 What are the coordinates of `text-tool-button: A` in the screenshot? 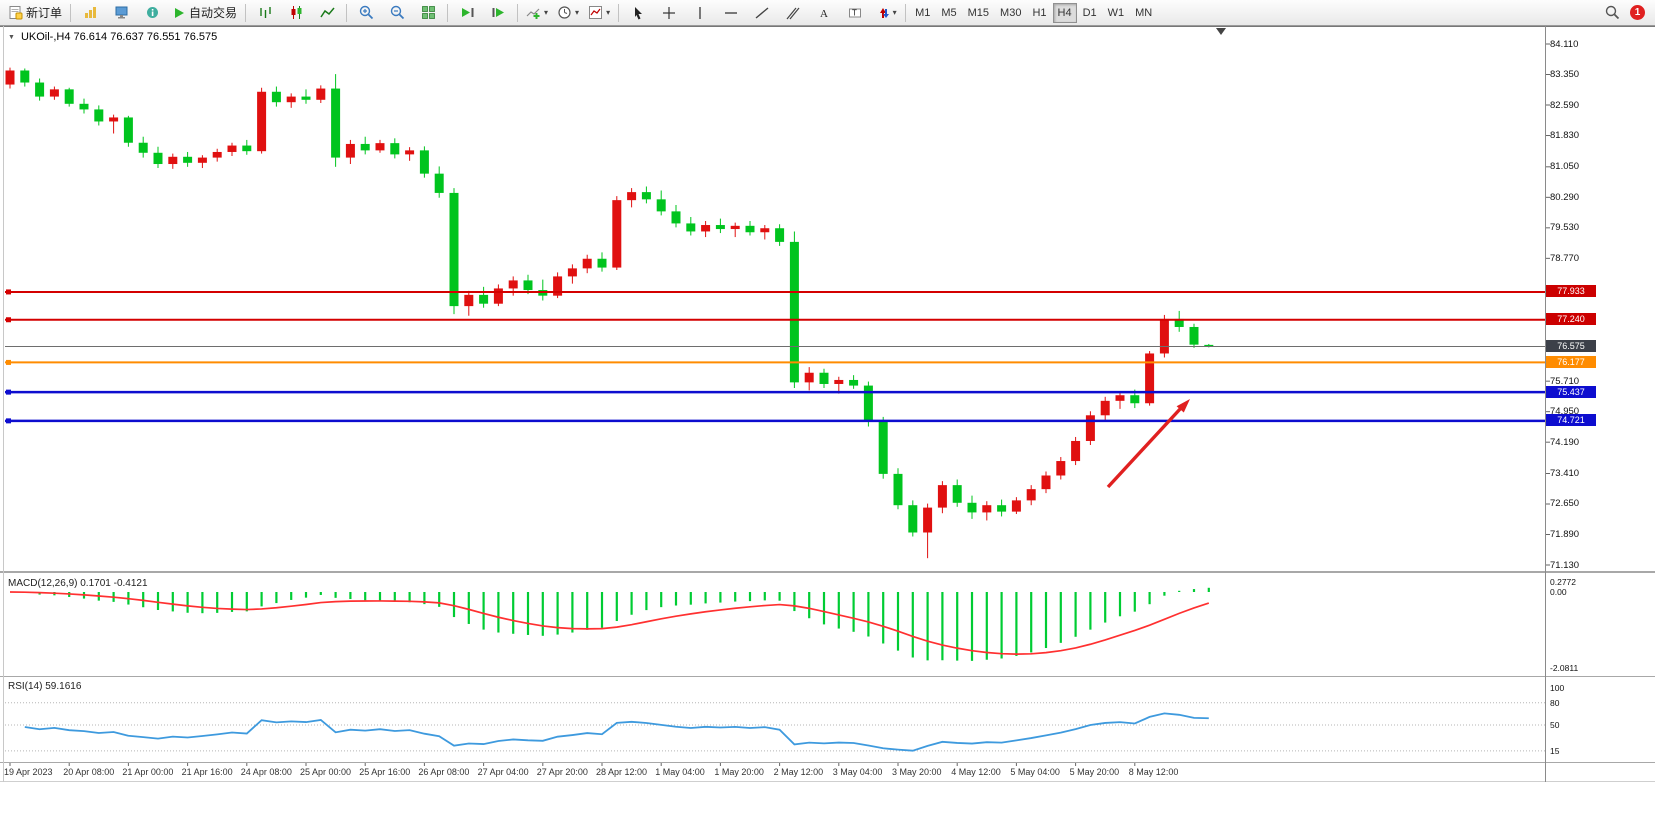 It's located at (824, 13).